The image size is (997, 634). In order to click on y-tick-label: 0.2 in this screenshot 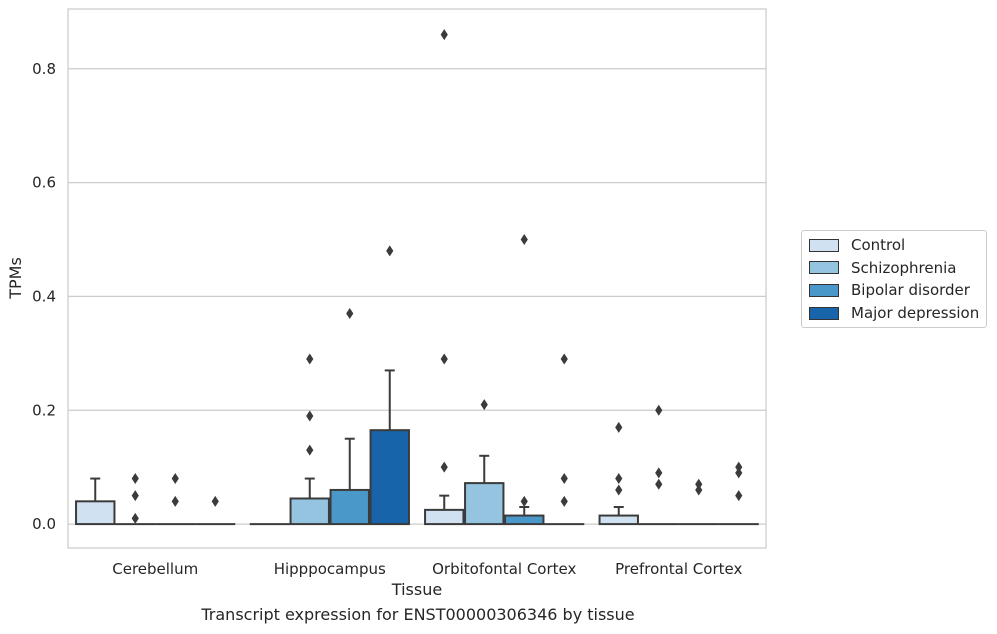, I will do `click(44, 410)`.